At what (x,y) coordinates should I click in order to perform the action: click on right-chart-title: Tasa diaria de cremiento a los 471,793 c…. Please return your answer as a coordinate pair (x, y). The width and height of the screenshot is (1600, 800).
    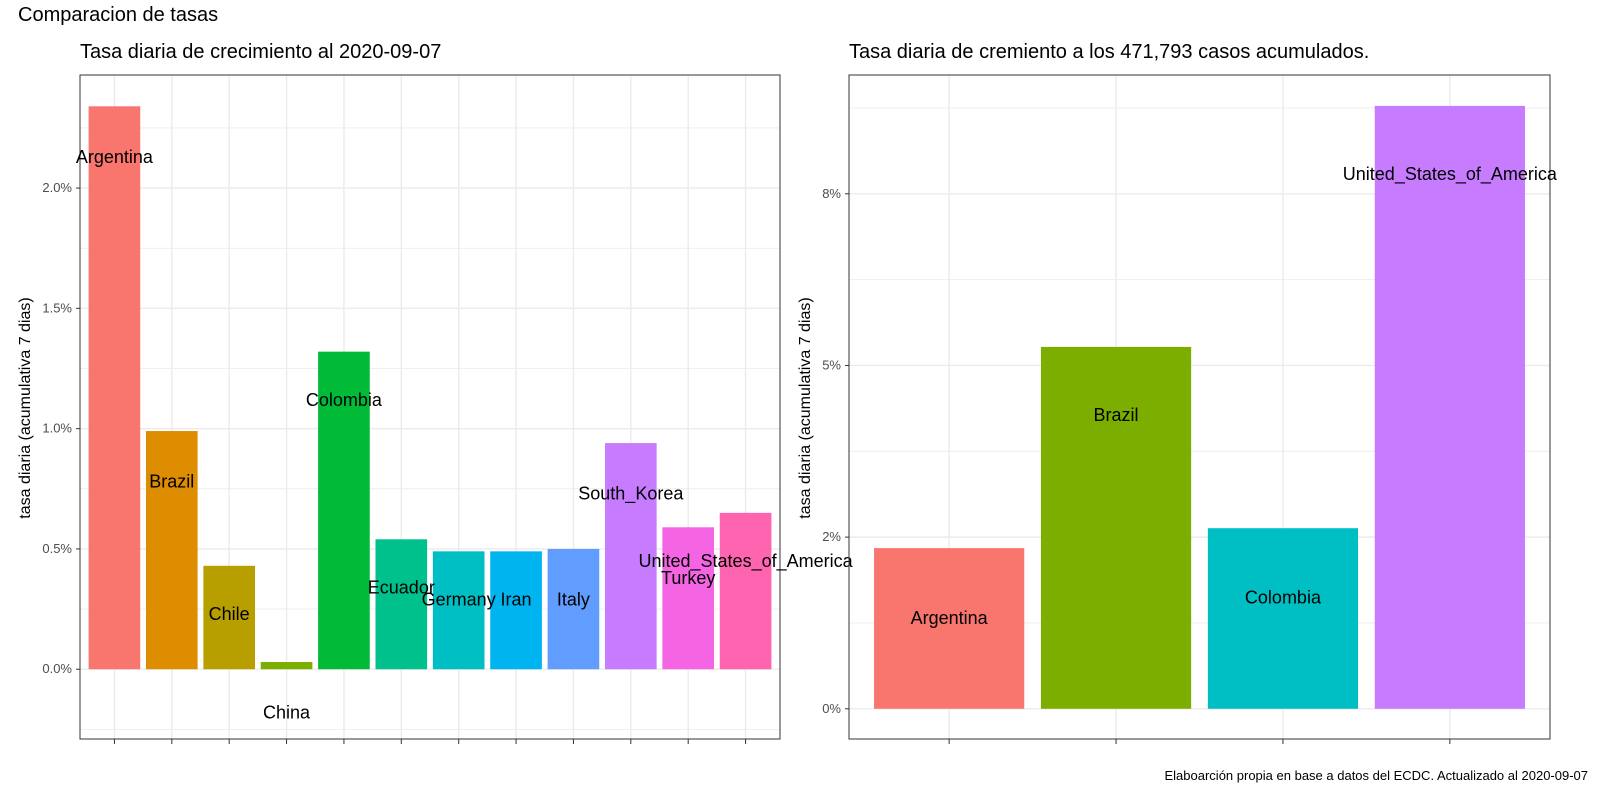
    Looking at the image, I should click on (1109, 52).